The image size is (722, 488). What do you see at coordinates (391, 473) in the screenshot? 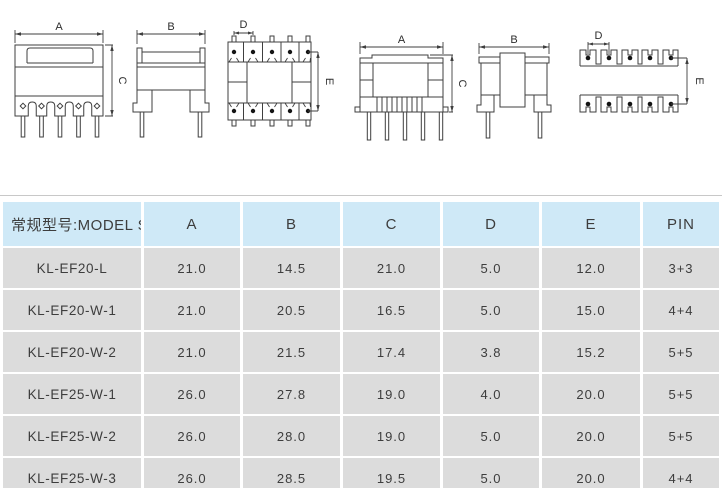
I see `cell-c: 19.5` at bounding box center [391, 473].